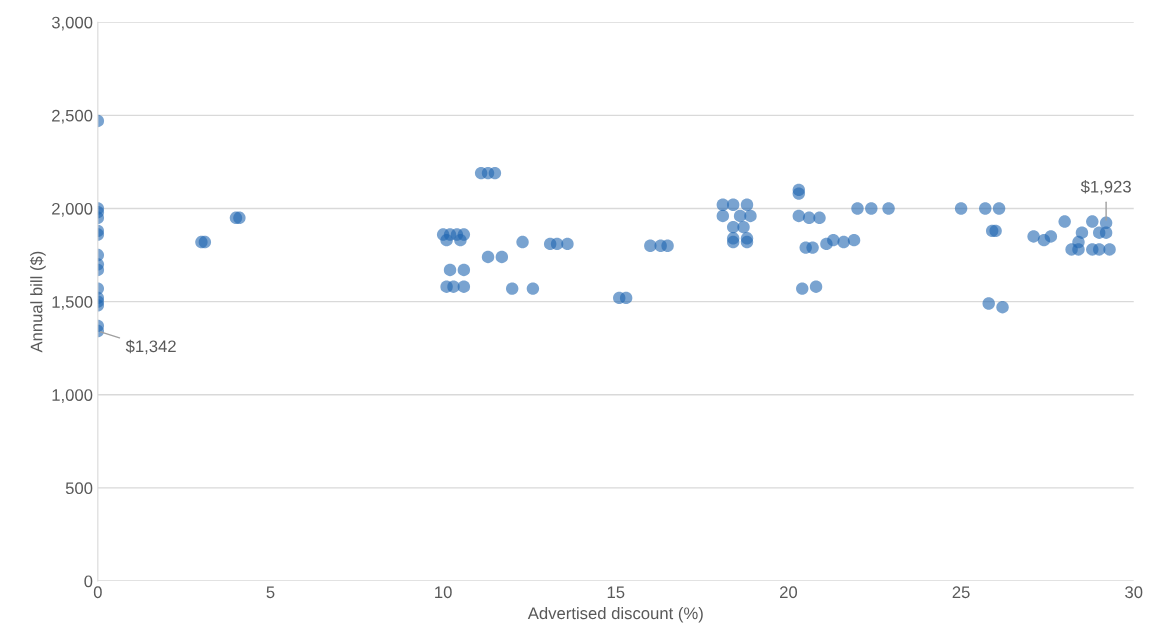 This screenshot has height=635, width=1151. I want to click on x-tick-label: 25, so click(961, 592).